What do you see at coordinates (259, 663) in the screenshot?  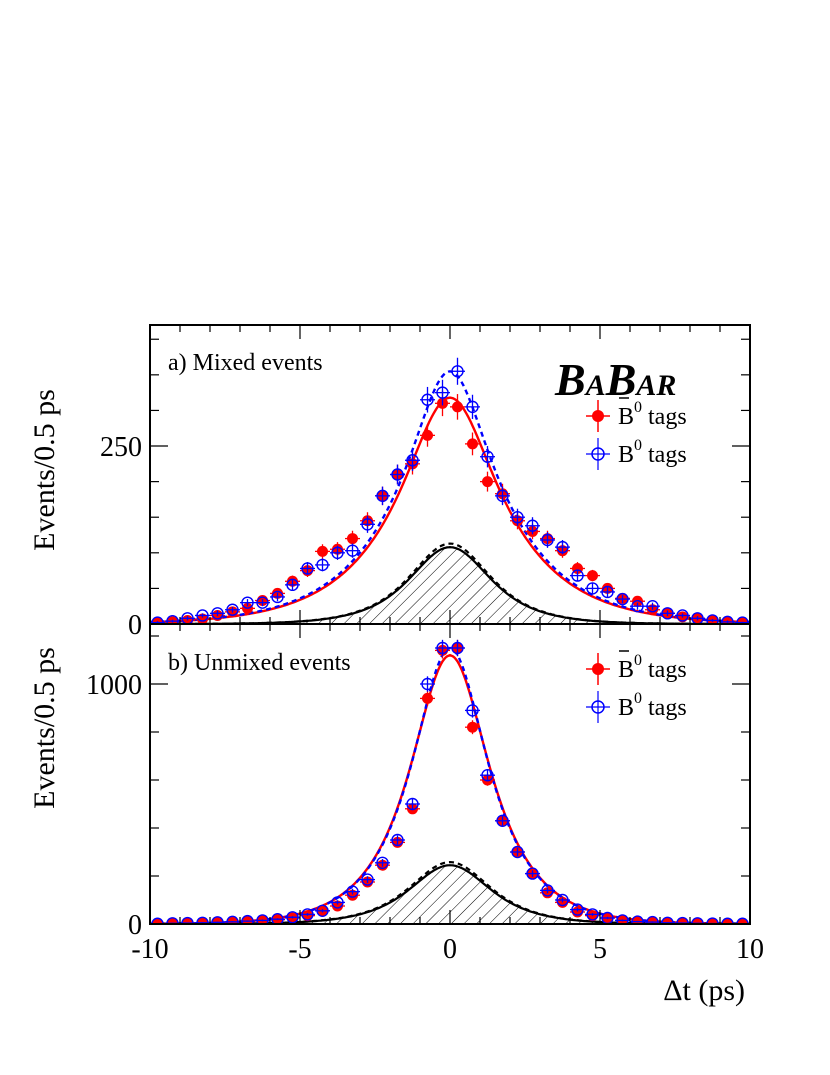 I see `panel-b-annotation: b) Unmixed events` at bounding box center [259, 663].